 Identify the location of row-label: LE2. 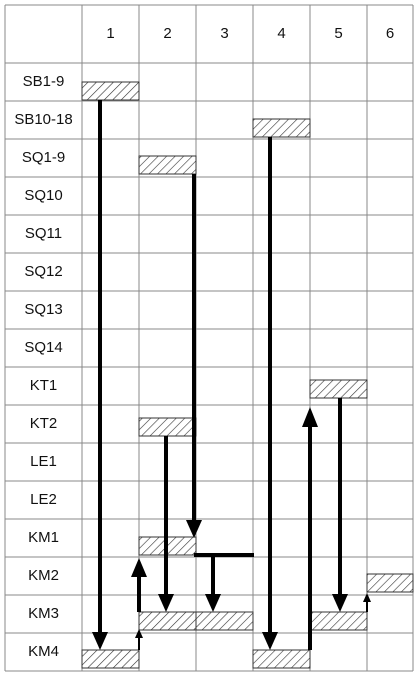
(43, 499).